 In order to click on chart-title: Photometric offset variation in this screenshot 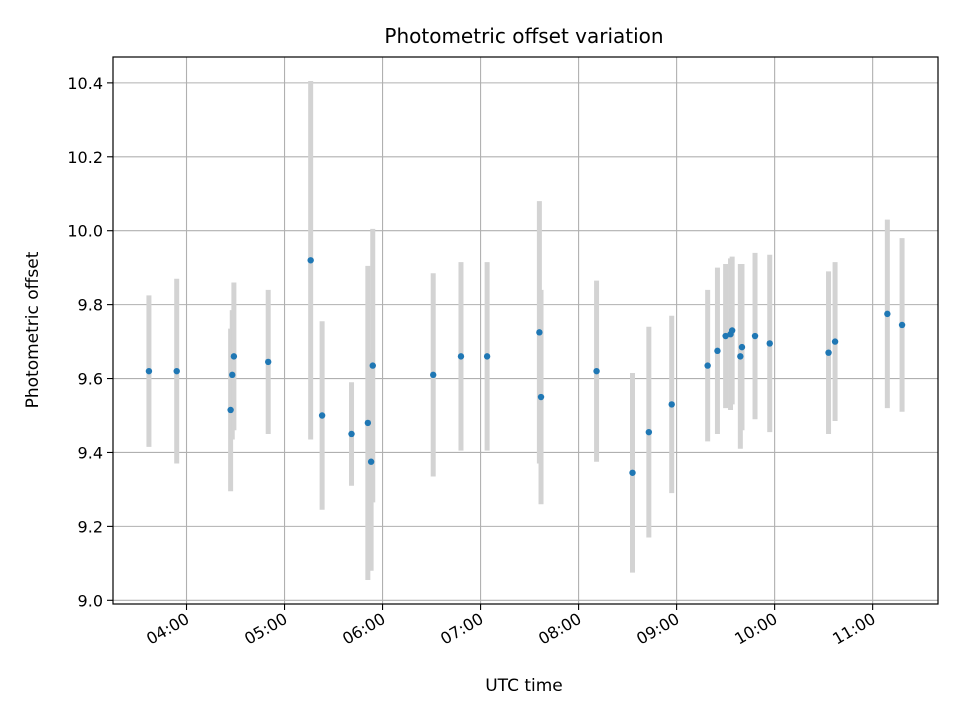, I will do `click(523, 36)`.